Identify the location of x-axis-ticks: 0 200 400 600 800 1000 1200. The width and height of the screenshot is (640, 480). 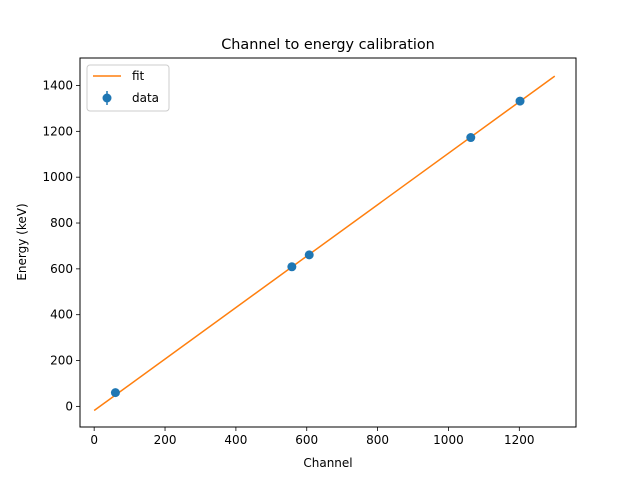
(312, 437).